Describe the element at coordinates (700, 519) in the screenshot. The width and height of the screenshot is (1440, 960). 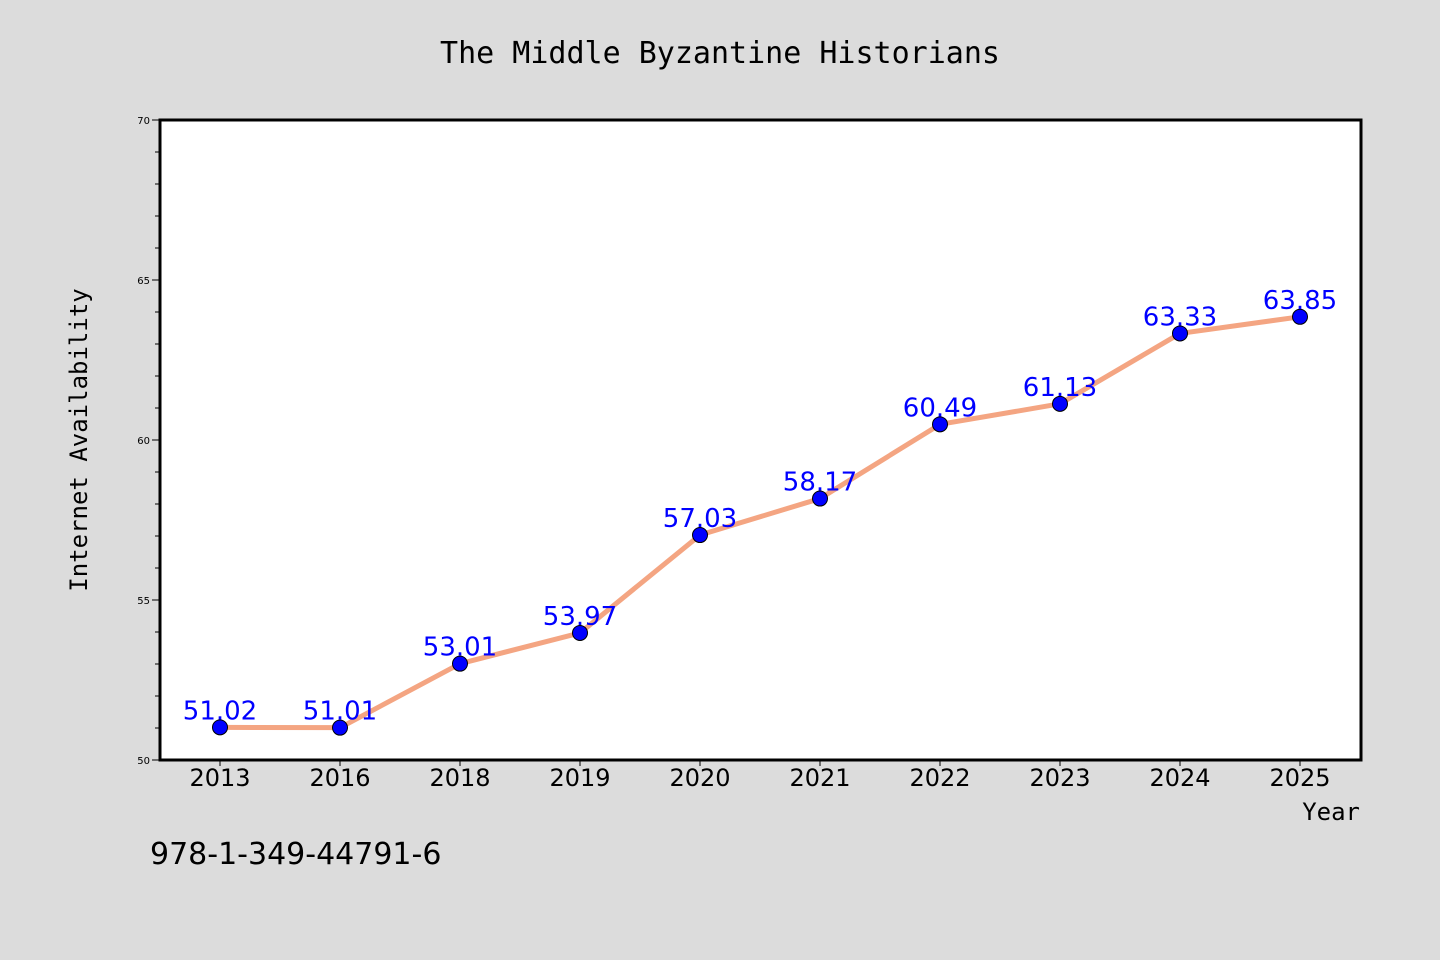
I see `data-label: 57.03` at that location.